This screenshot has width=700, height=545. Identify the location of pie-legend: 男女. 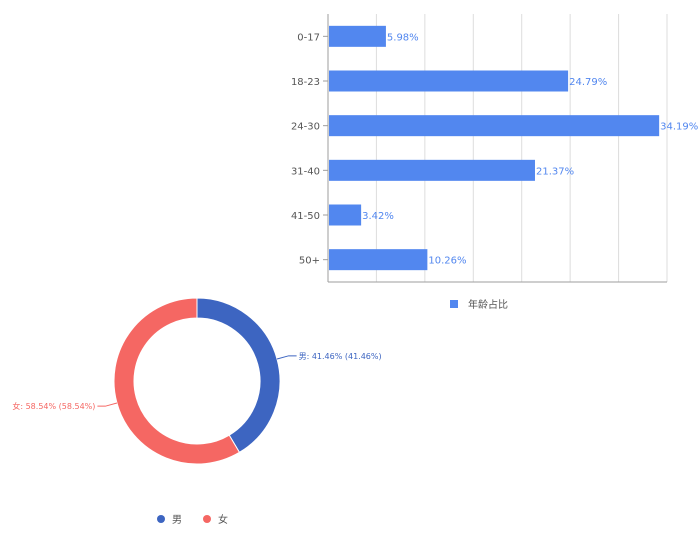
(192, 519).